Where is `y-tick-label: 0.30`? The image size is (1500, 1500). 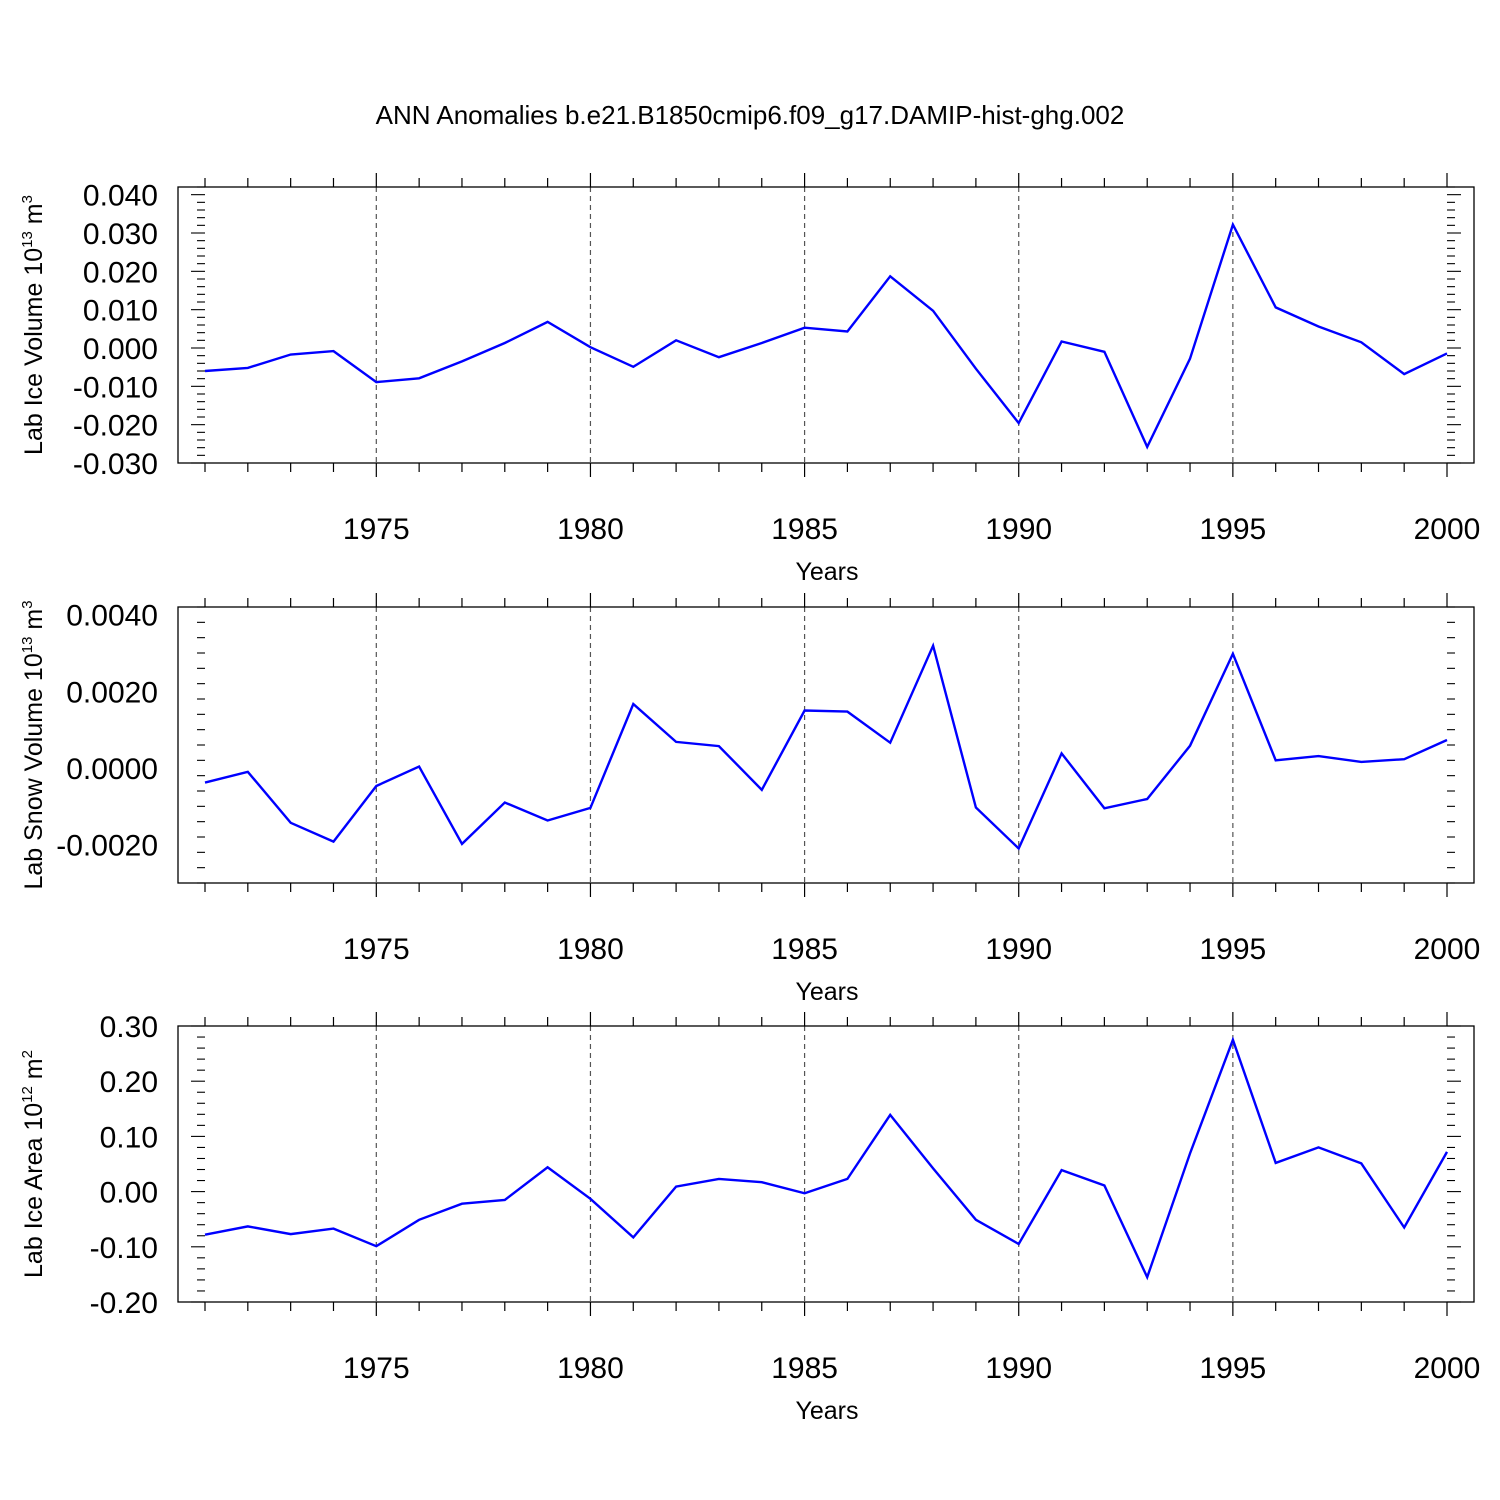 y-tick-label: 0.30 is located at coordinates (129, 1027).